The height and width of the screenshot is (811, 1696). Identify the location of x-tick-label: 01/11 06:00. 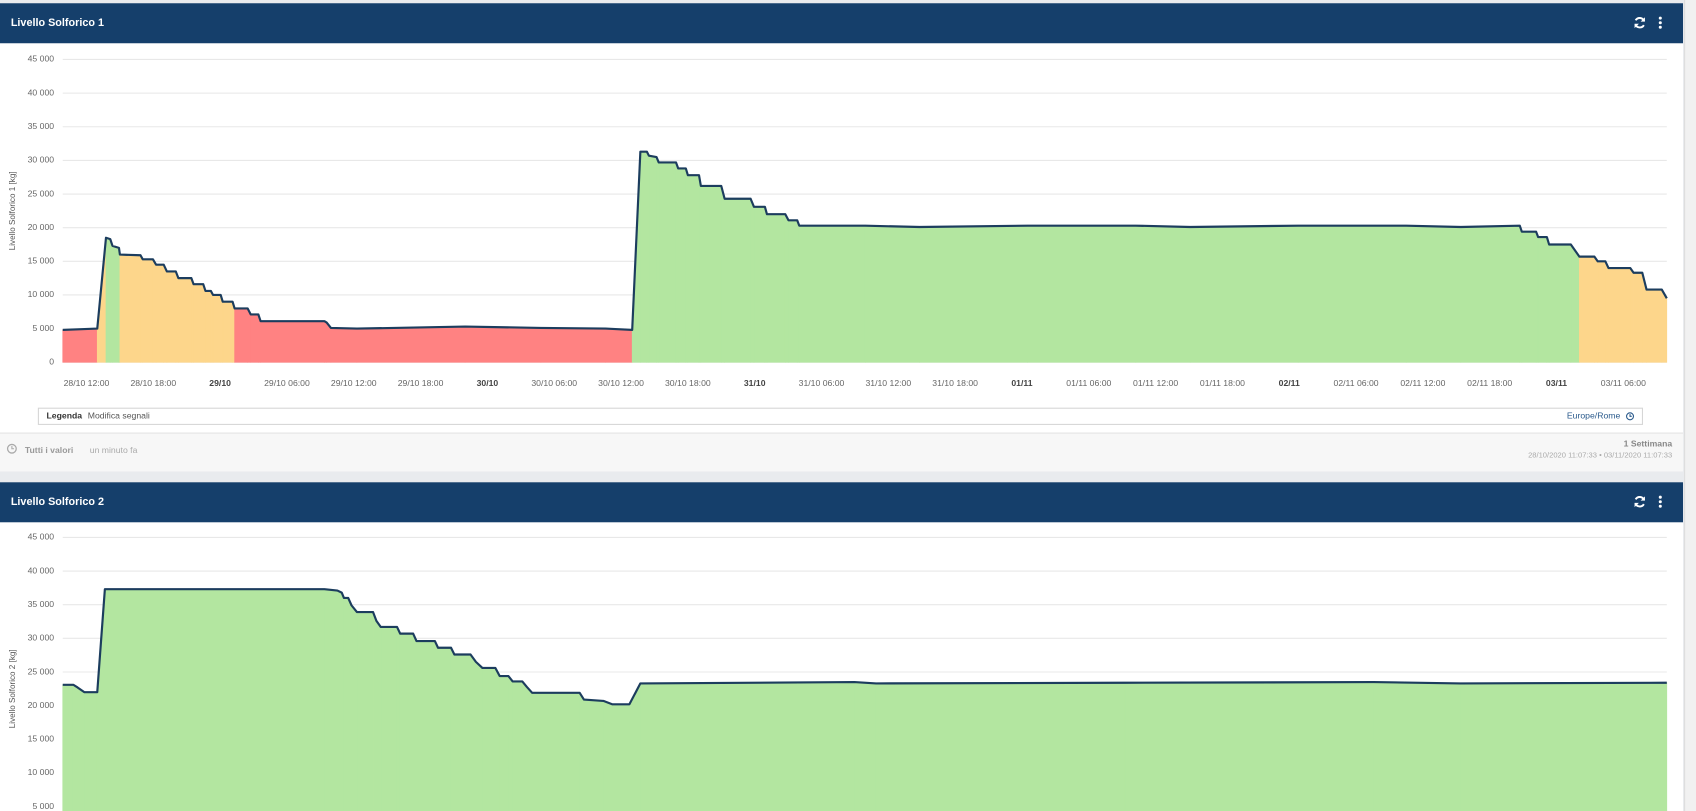
(1089, 383).